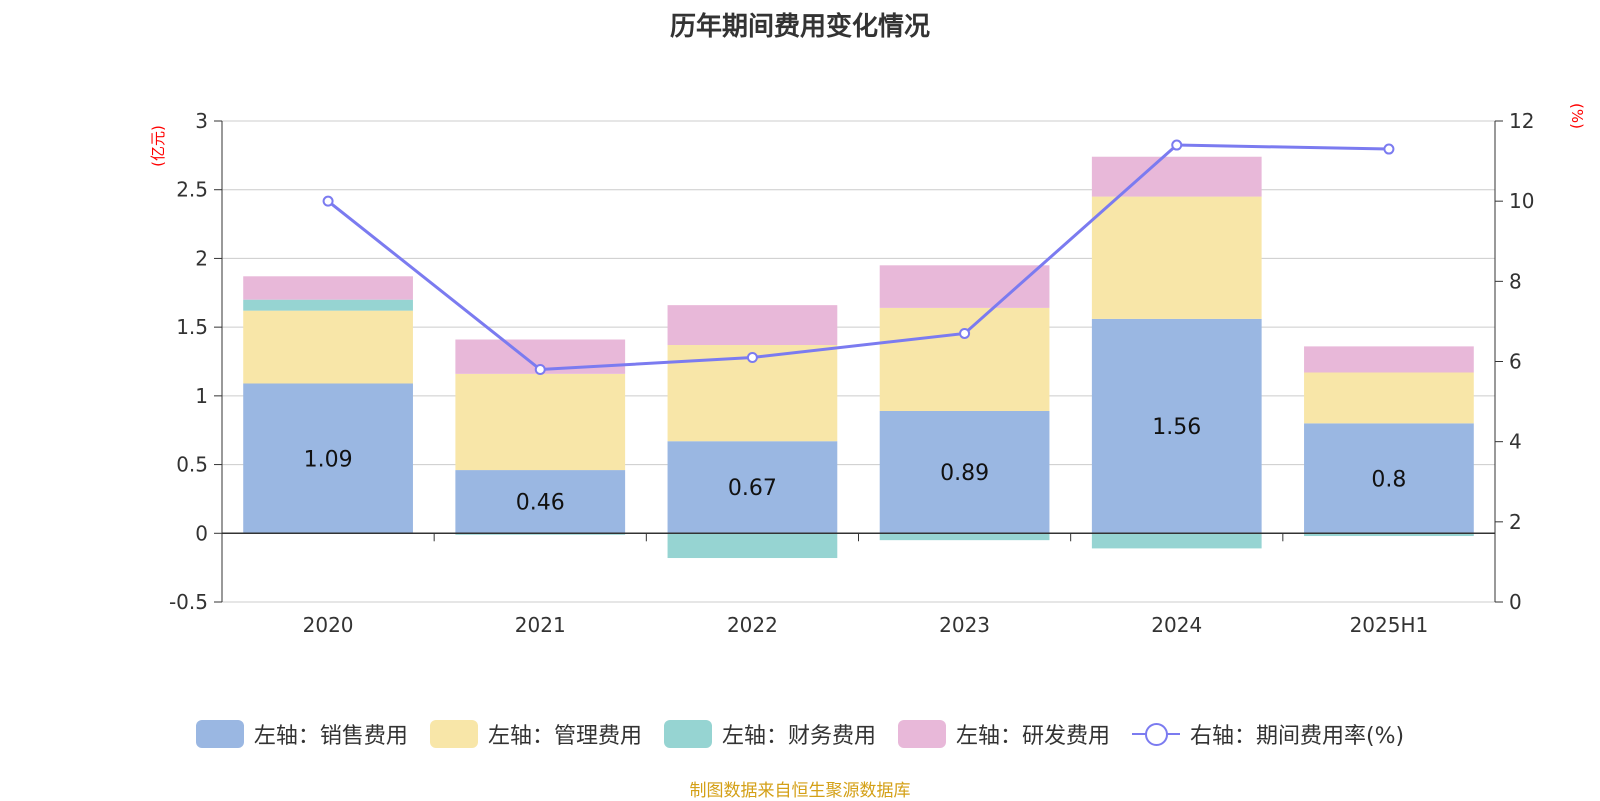 The image size is (1600, 801). I want to click on legend-label: 左轴：管理费用, so click(564, 736).